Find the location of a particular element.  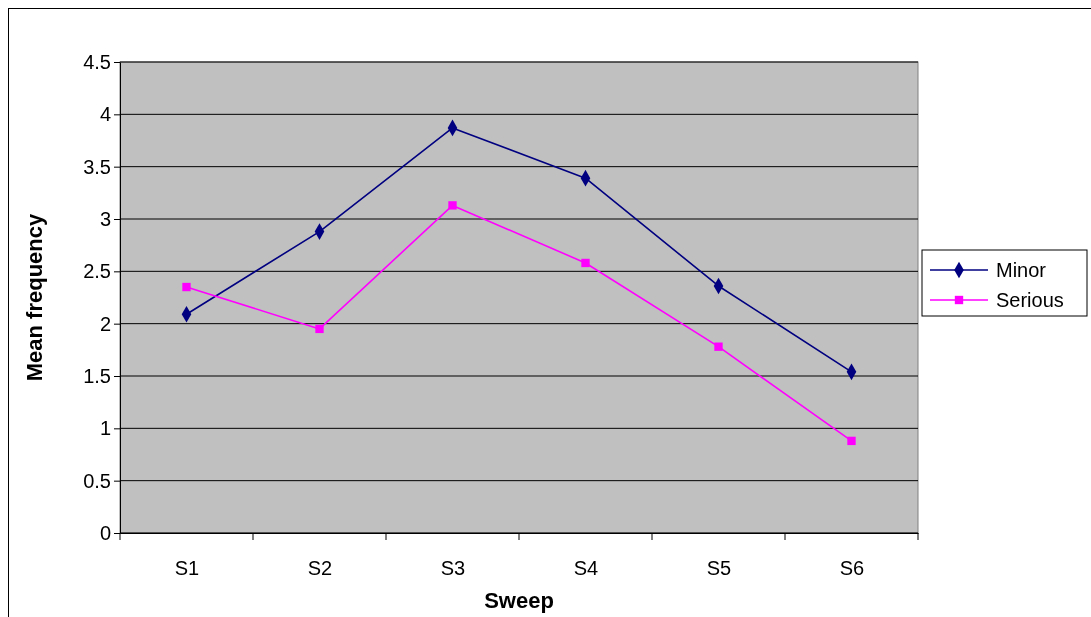

x-tick-label: S1 is located at coordinates (187, 568).